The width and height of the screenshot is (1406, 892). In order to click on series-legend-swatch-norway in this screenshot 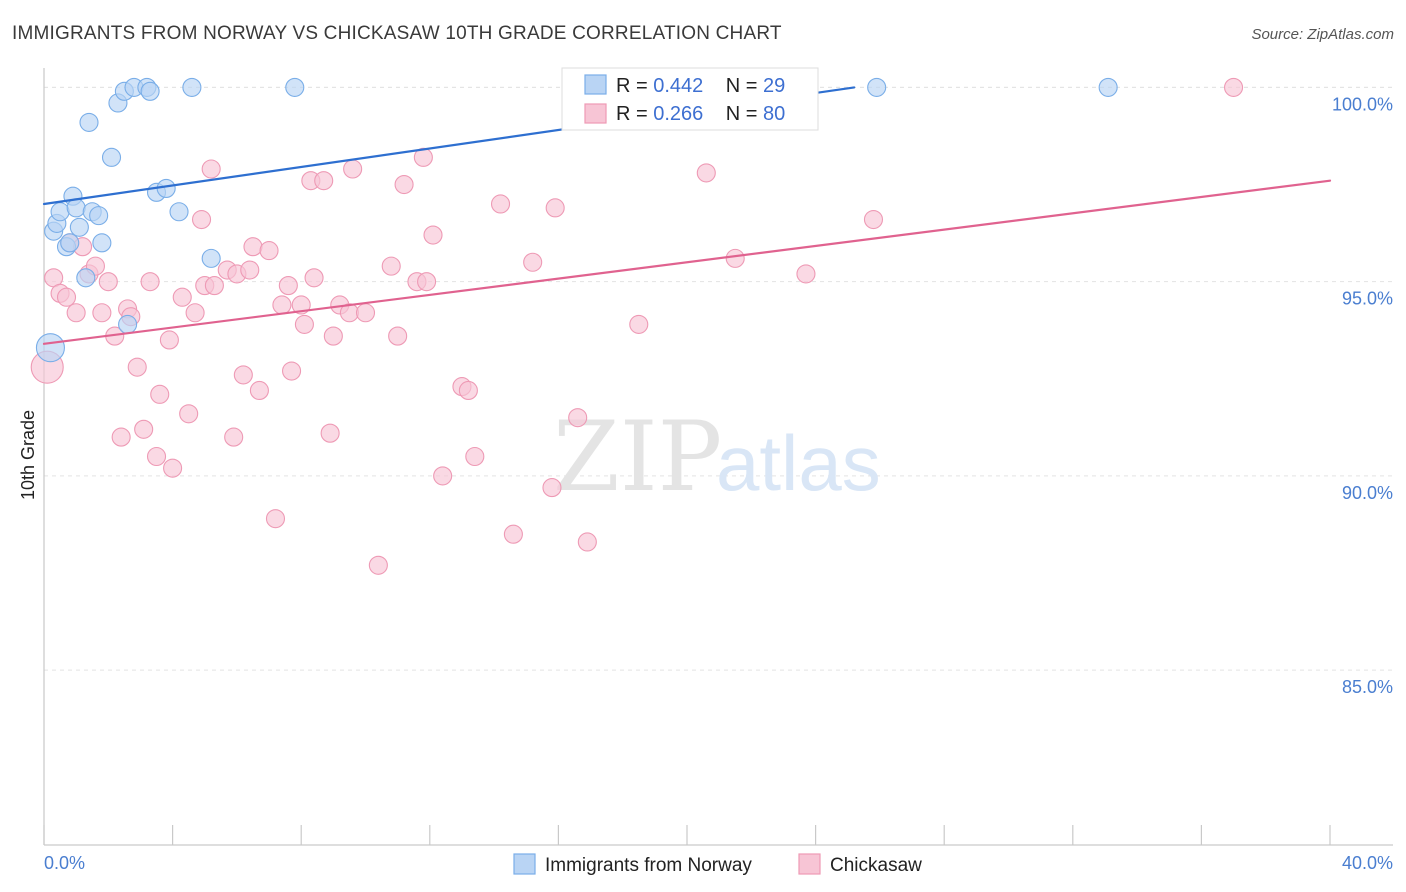, I will do `click(524, 864)`.